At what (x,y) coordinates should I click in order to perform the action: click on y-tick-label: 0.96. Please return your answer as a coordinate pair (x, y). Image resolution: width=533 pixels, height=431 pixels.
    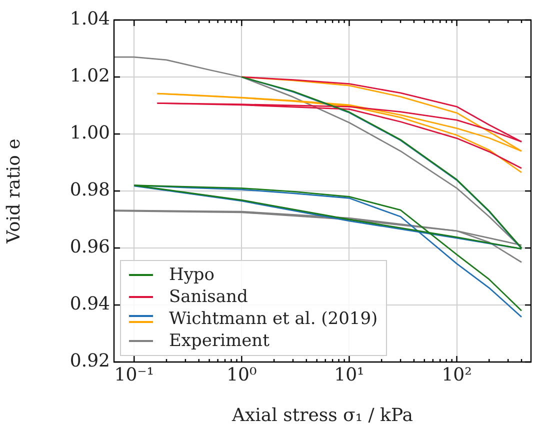
    Looking at the image, I should click on (90, 247).